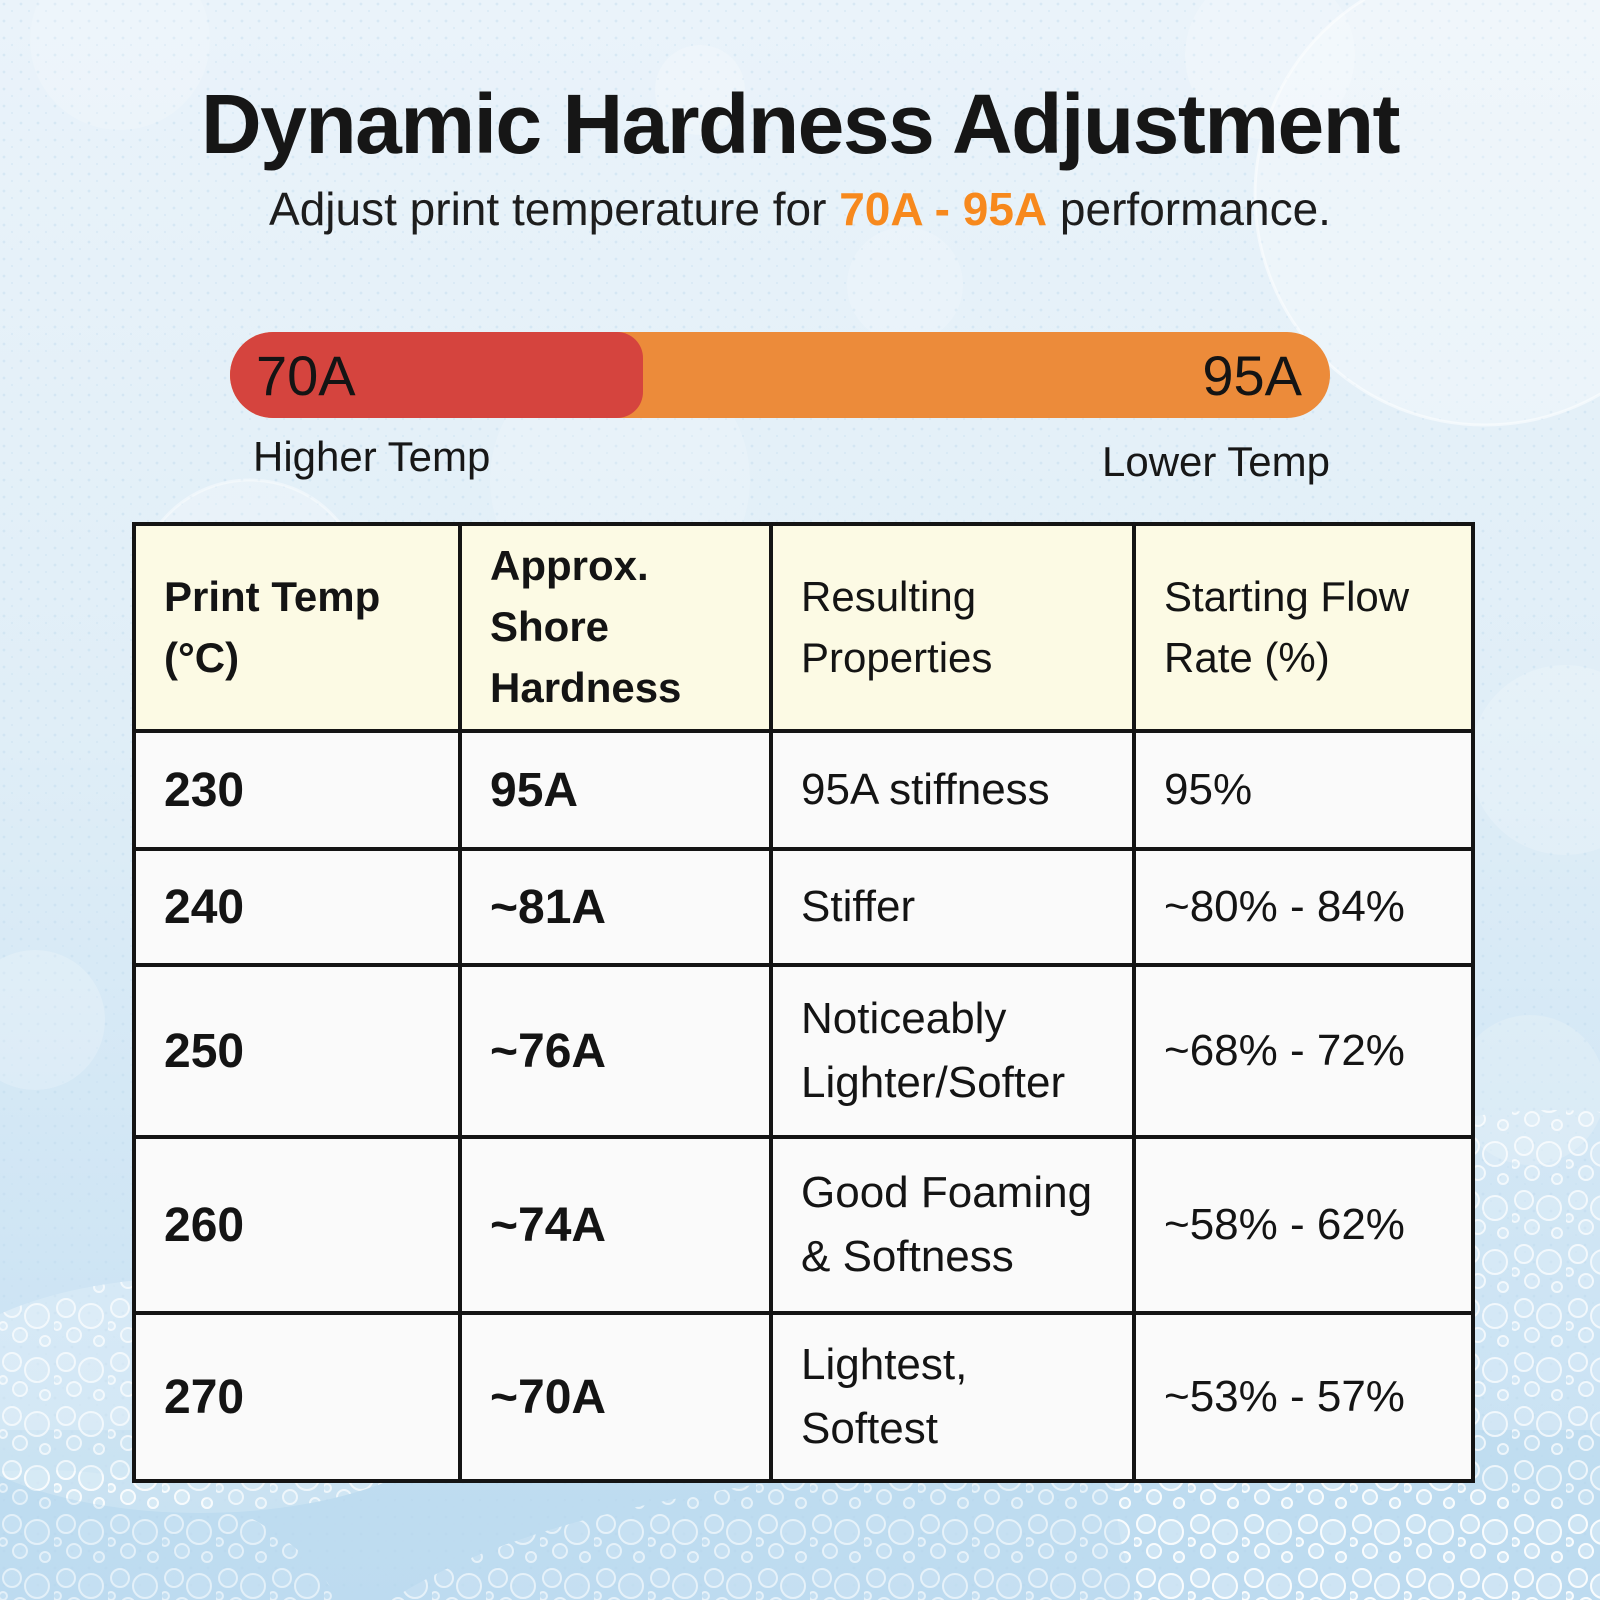 The height and width of the screenshot is (1600, 1600). I want to click on table-row: 270 ~70A Lightest, Softest ~53% - 57%, so click(803, 1397).